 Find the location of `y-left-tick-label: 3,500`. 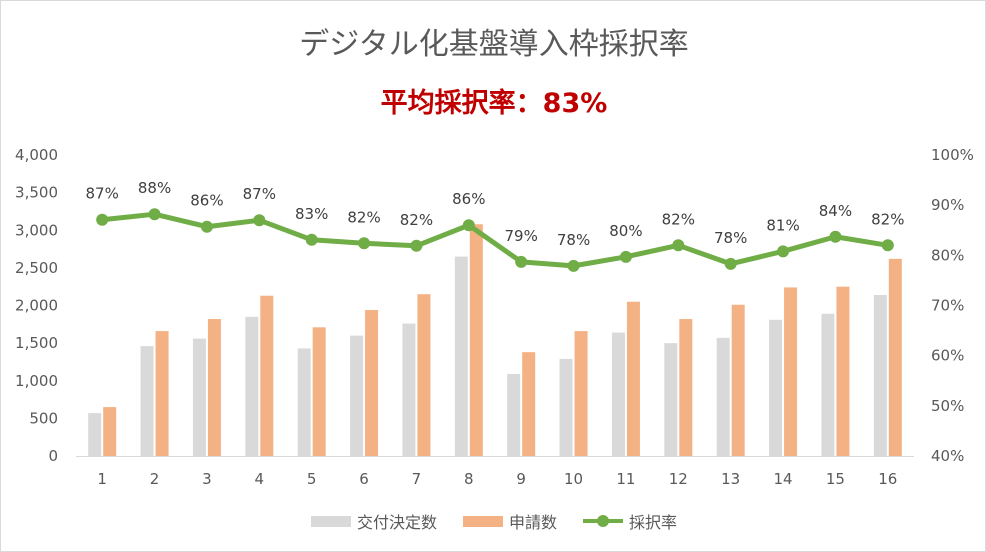

y-left-tick-label: 3,500 is located at coordinates (36, 193).